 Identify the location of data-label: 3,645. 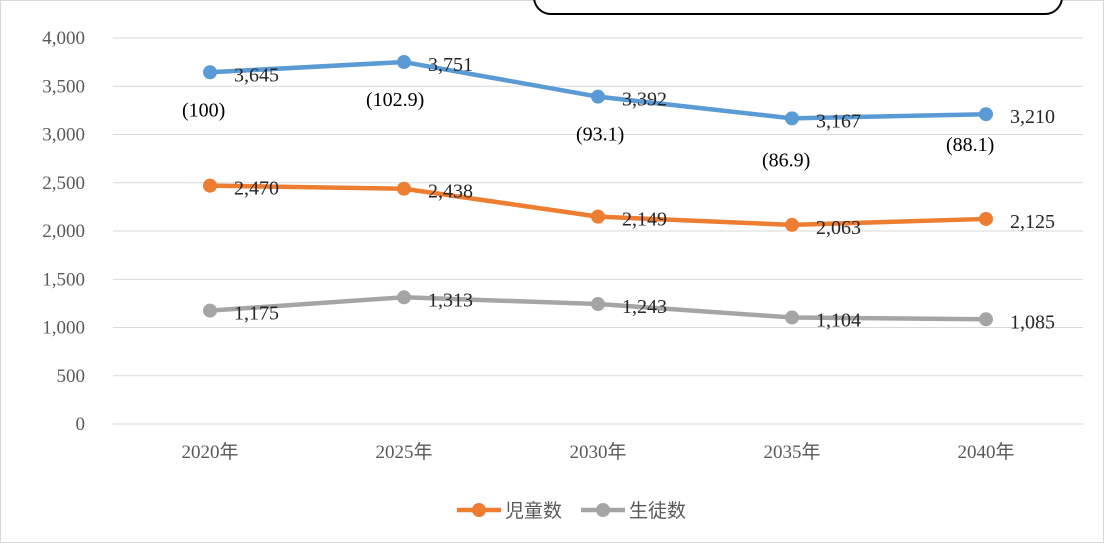
(256, 75).